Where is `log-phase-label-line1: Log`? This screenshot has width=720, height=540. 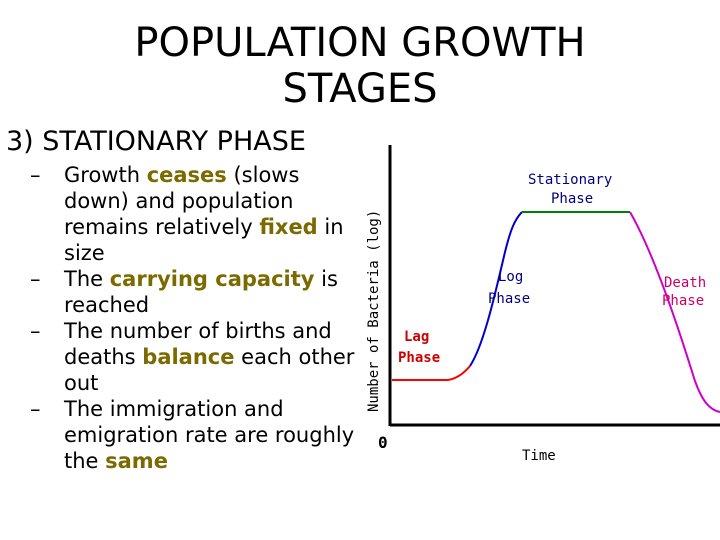
log-phase-label-line1: Log is located at coordinates (510, 277).